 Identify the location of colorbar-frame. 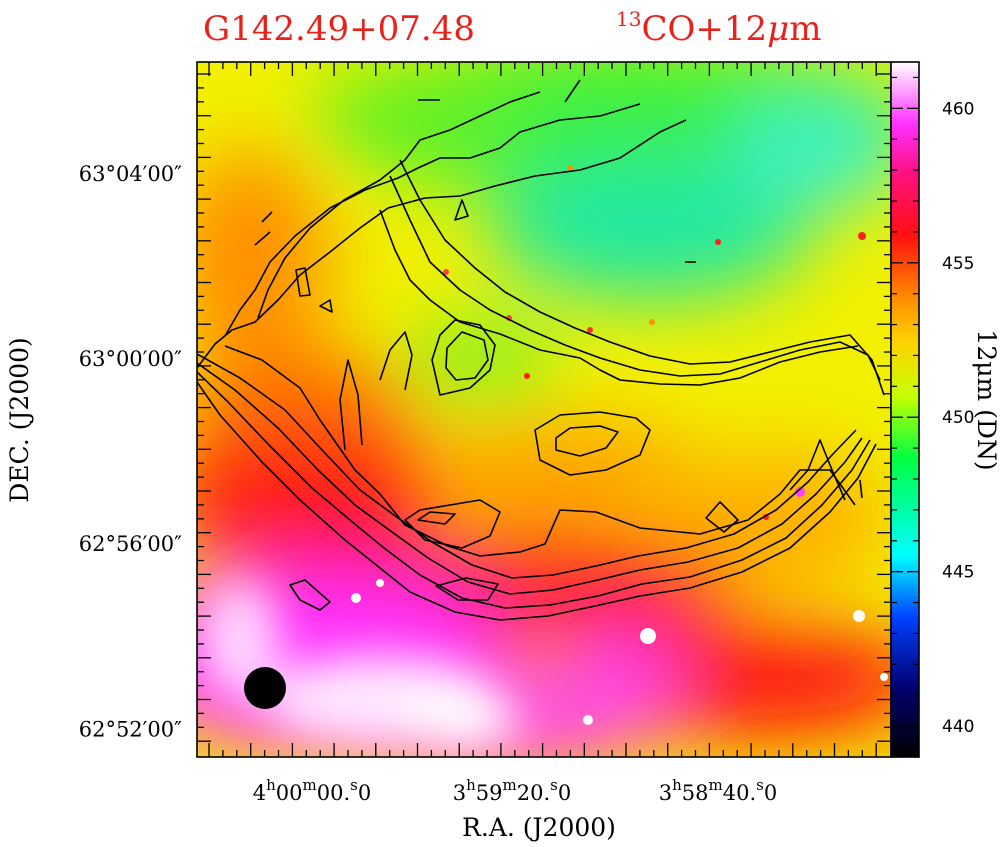
(905, 409).